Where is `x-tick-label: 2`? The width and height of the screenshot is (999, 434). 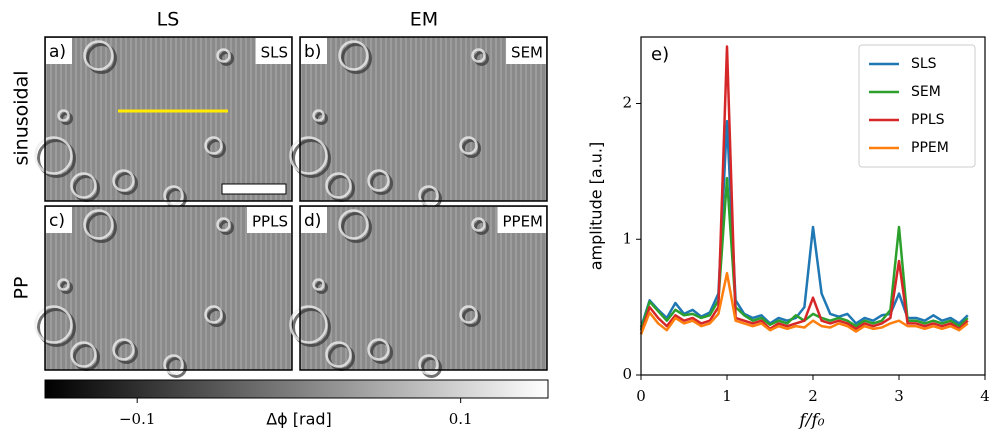 x-tick-label: 2 is located at coordinates (813, 396).